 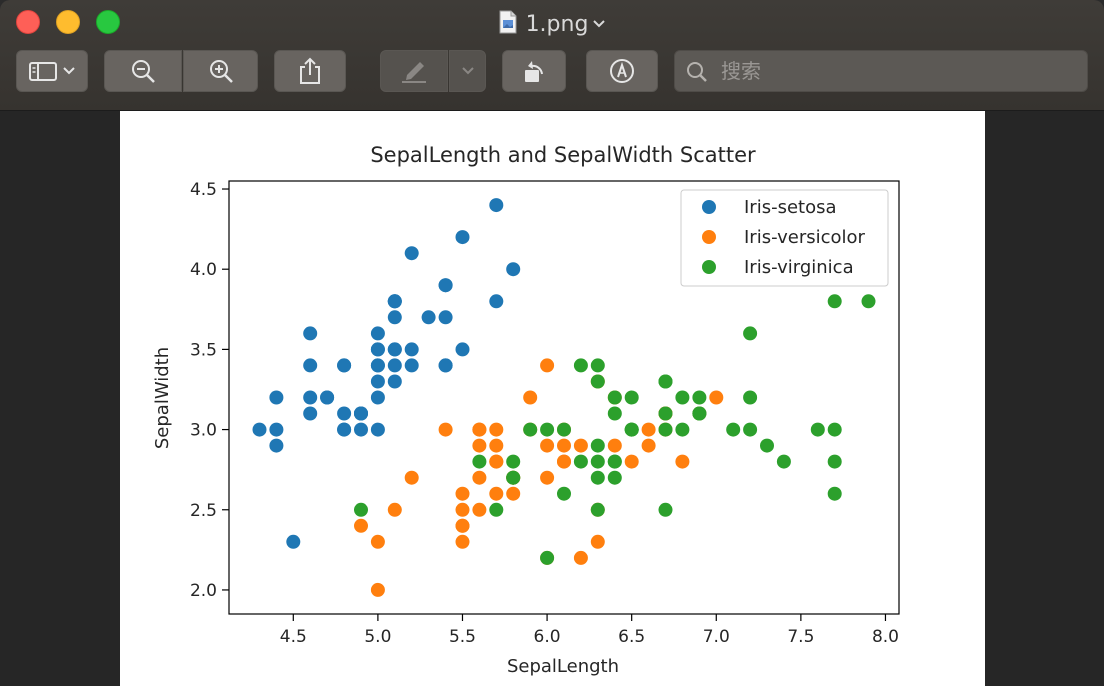 I want to click on markup-menu-button, so click(x=467, y=71).